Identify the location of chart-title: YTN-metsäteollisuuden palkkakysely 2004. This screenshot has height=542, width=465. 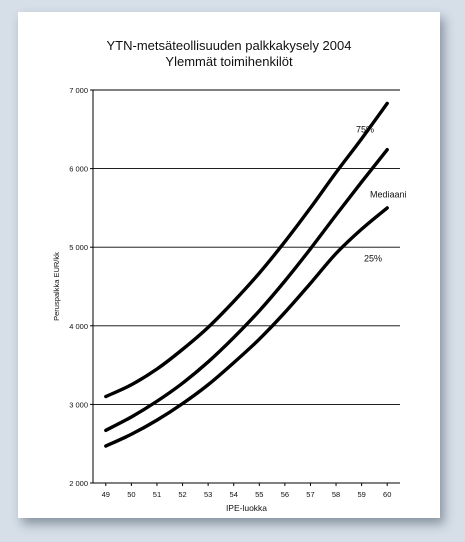
(229, 45).